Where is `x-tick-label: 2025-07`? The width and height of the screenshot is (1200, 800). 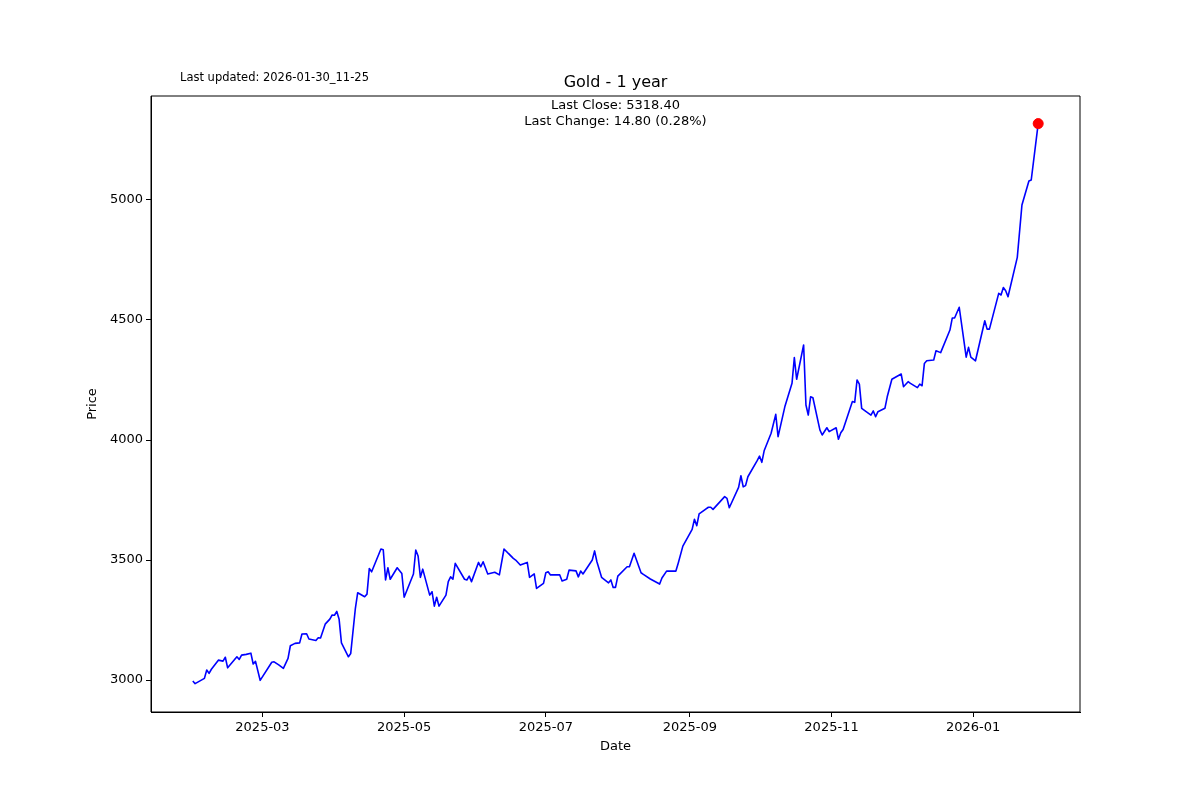 x-tick-label: 2025-07 is located at coordinates (545, 727).